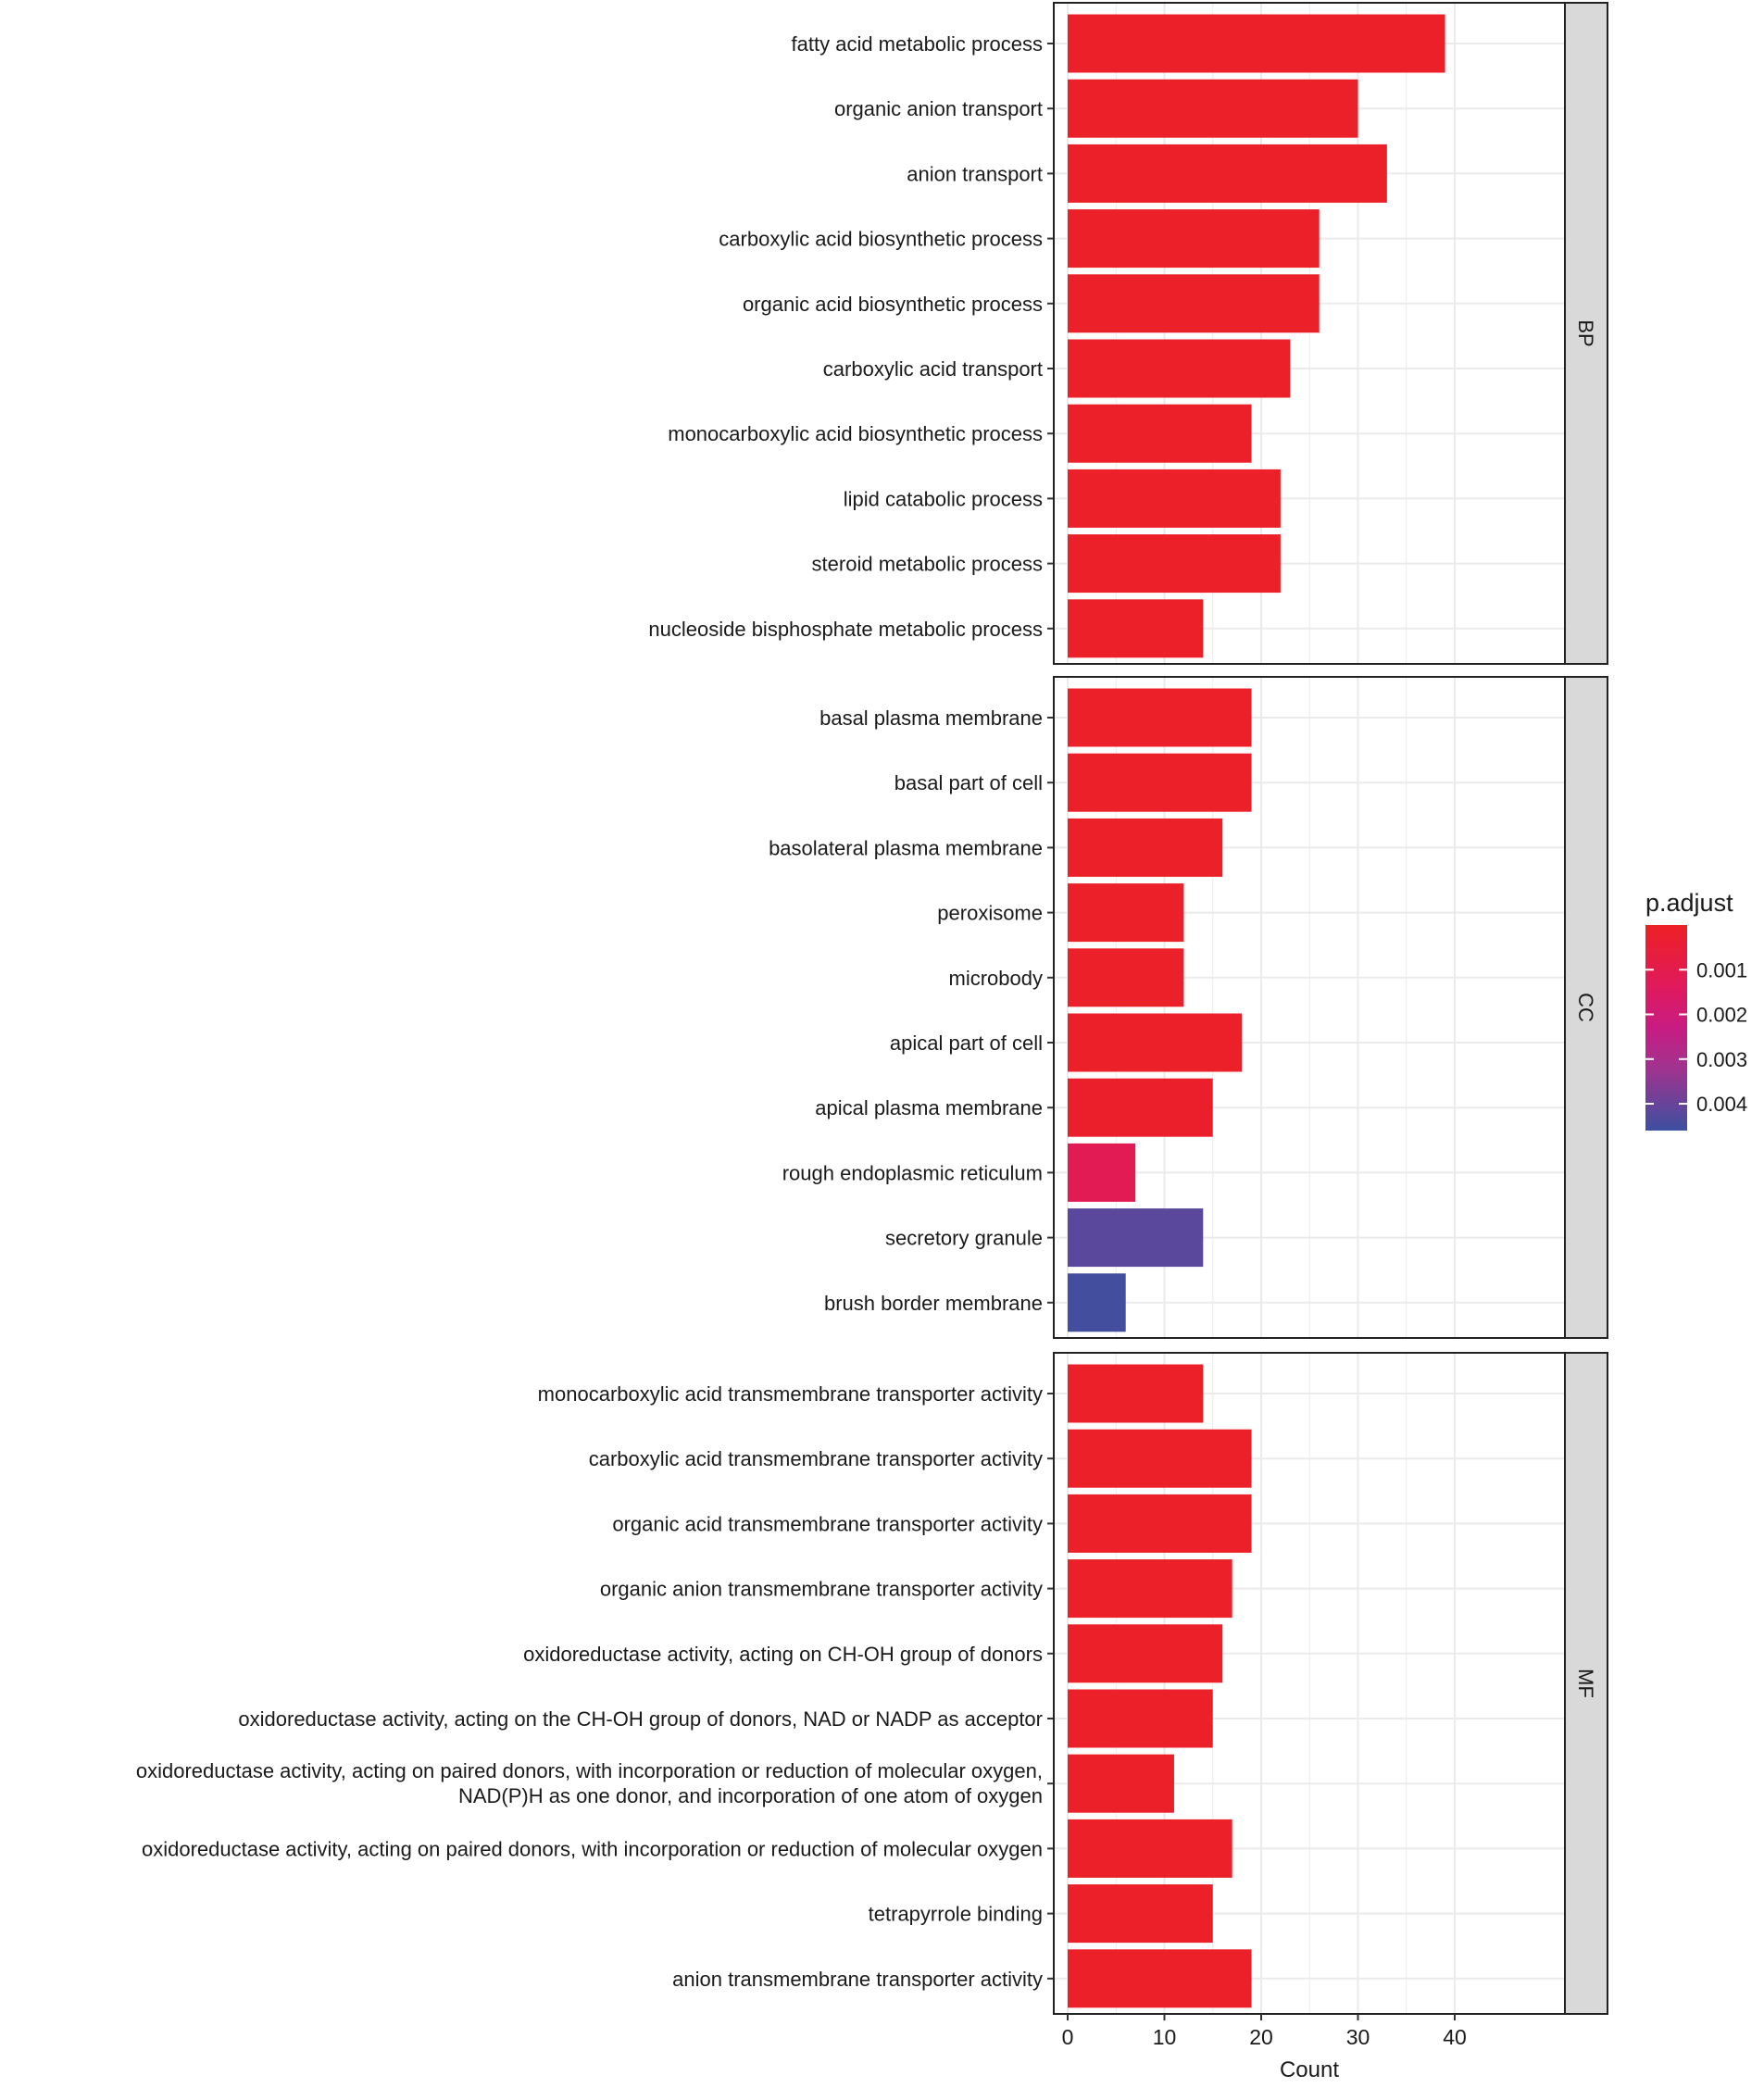 This screenshot has height=2088, width=1764. I want to click on y-tick-label: organic acid biosynthetic process, so click(893, 304).